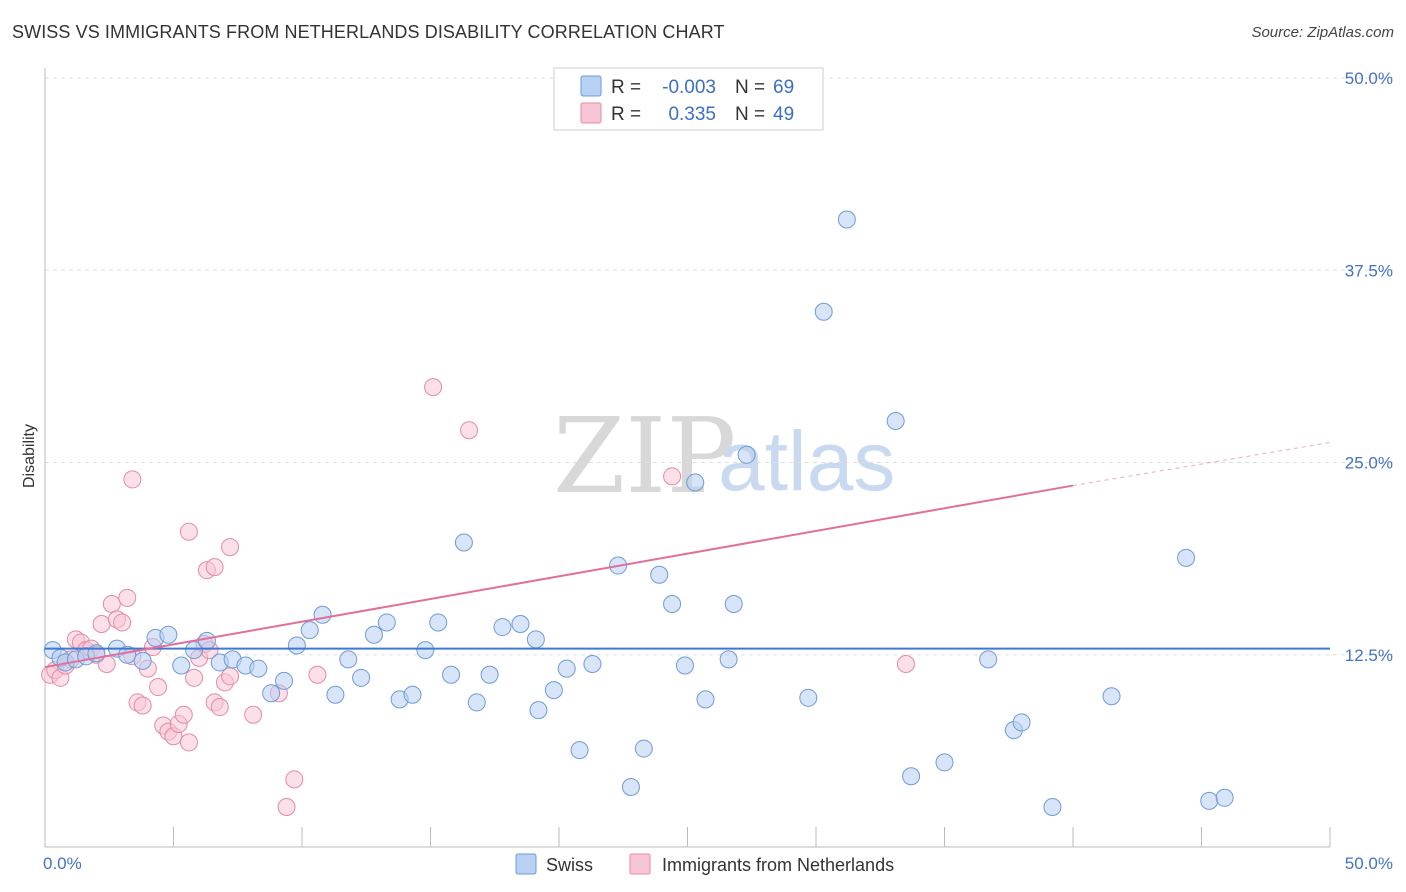  What do you see at coordinates (1322, 32) in the screenshot?
I see `source-credit: Source: ZipAtlas.com` at bounding box center [1322, 32].